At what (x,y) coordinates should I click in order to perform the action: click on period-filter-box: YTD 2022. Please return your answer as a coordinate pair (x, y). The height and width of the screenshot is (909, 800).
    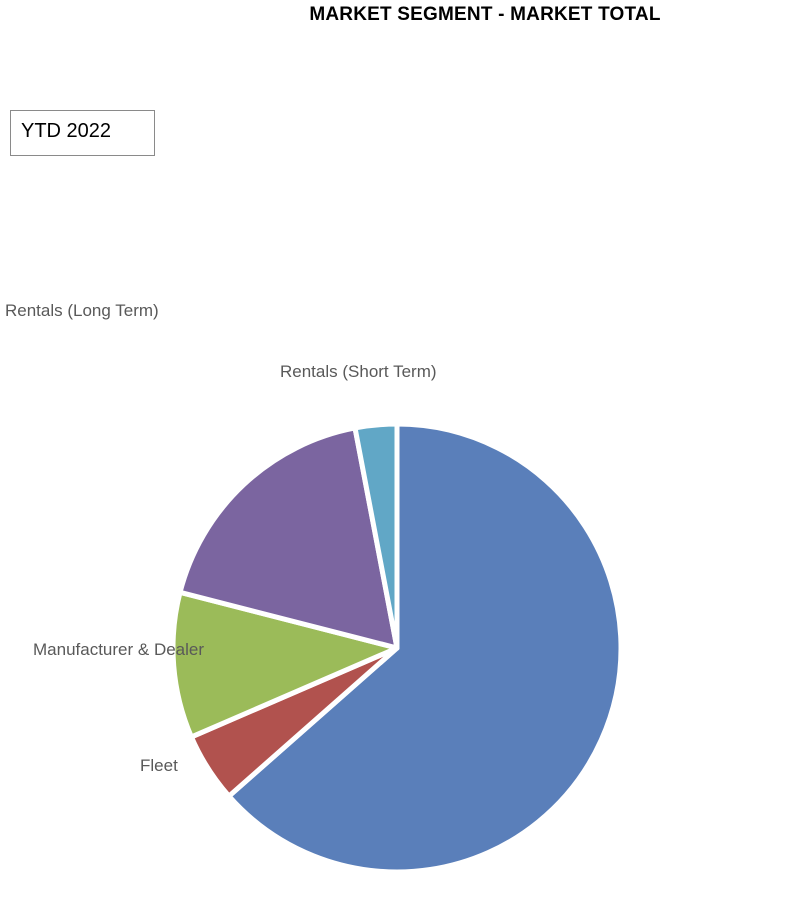
    Looking at the image, I should click on (82, 133).